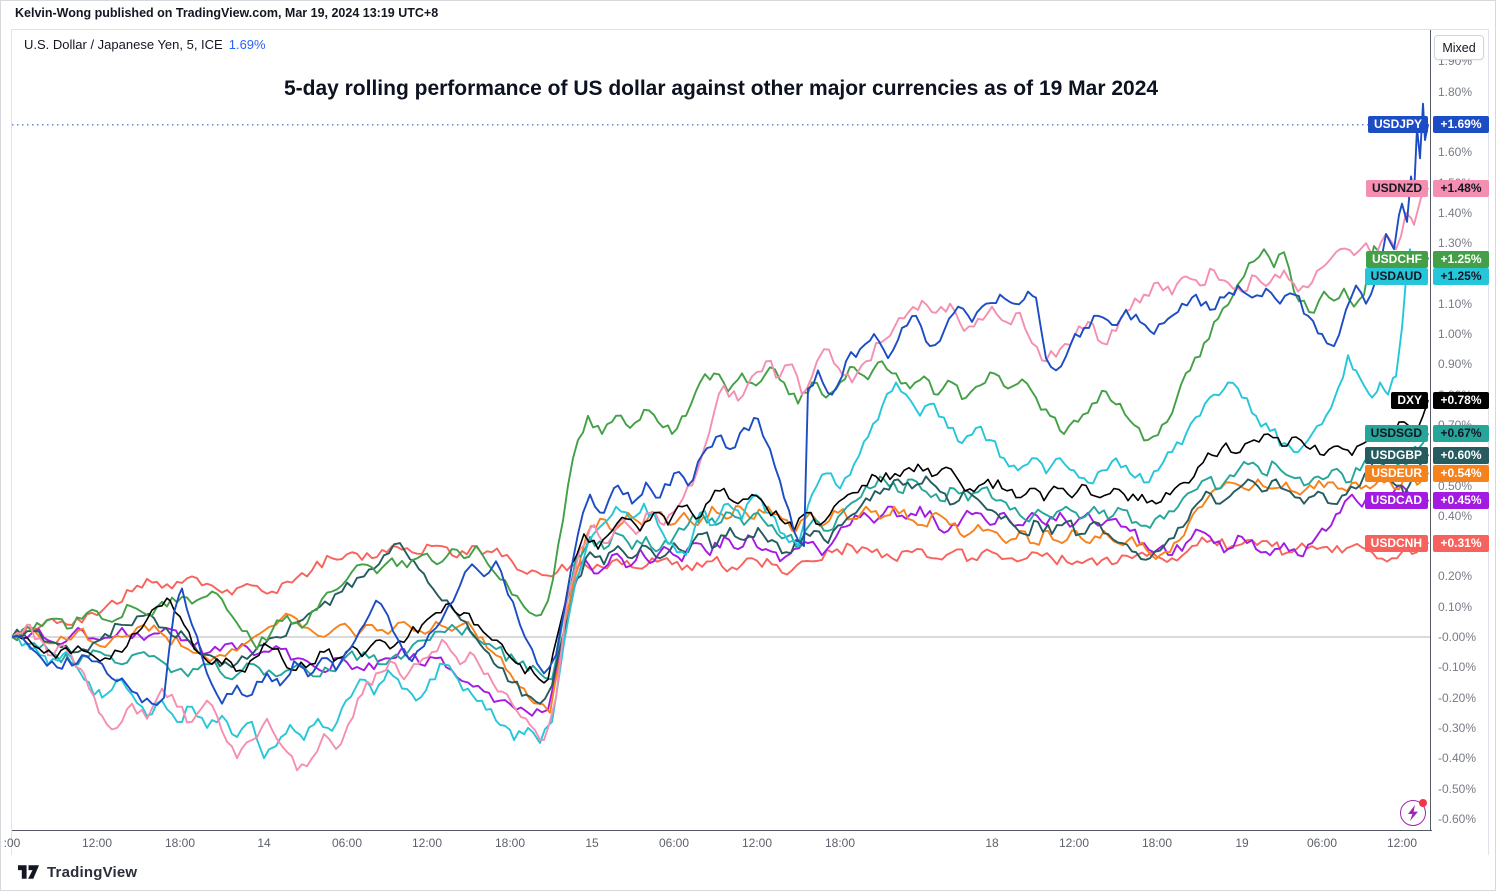 The width and height of the screenshot is (1496, 891). I want to click on tradingview-wordmark: TradingView, so click(92, 872).